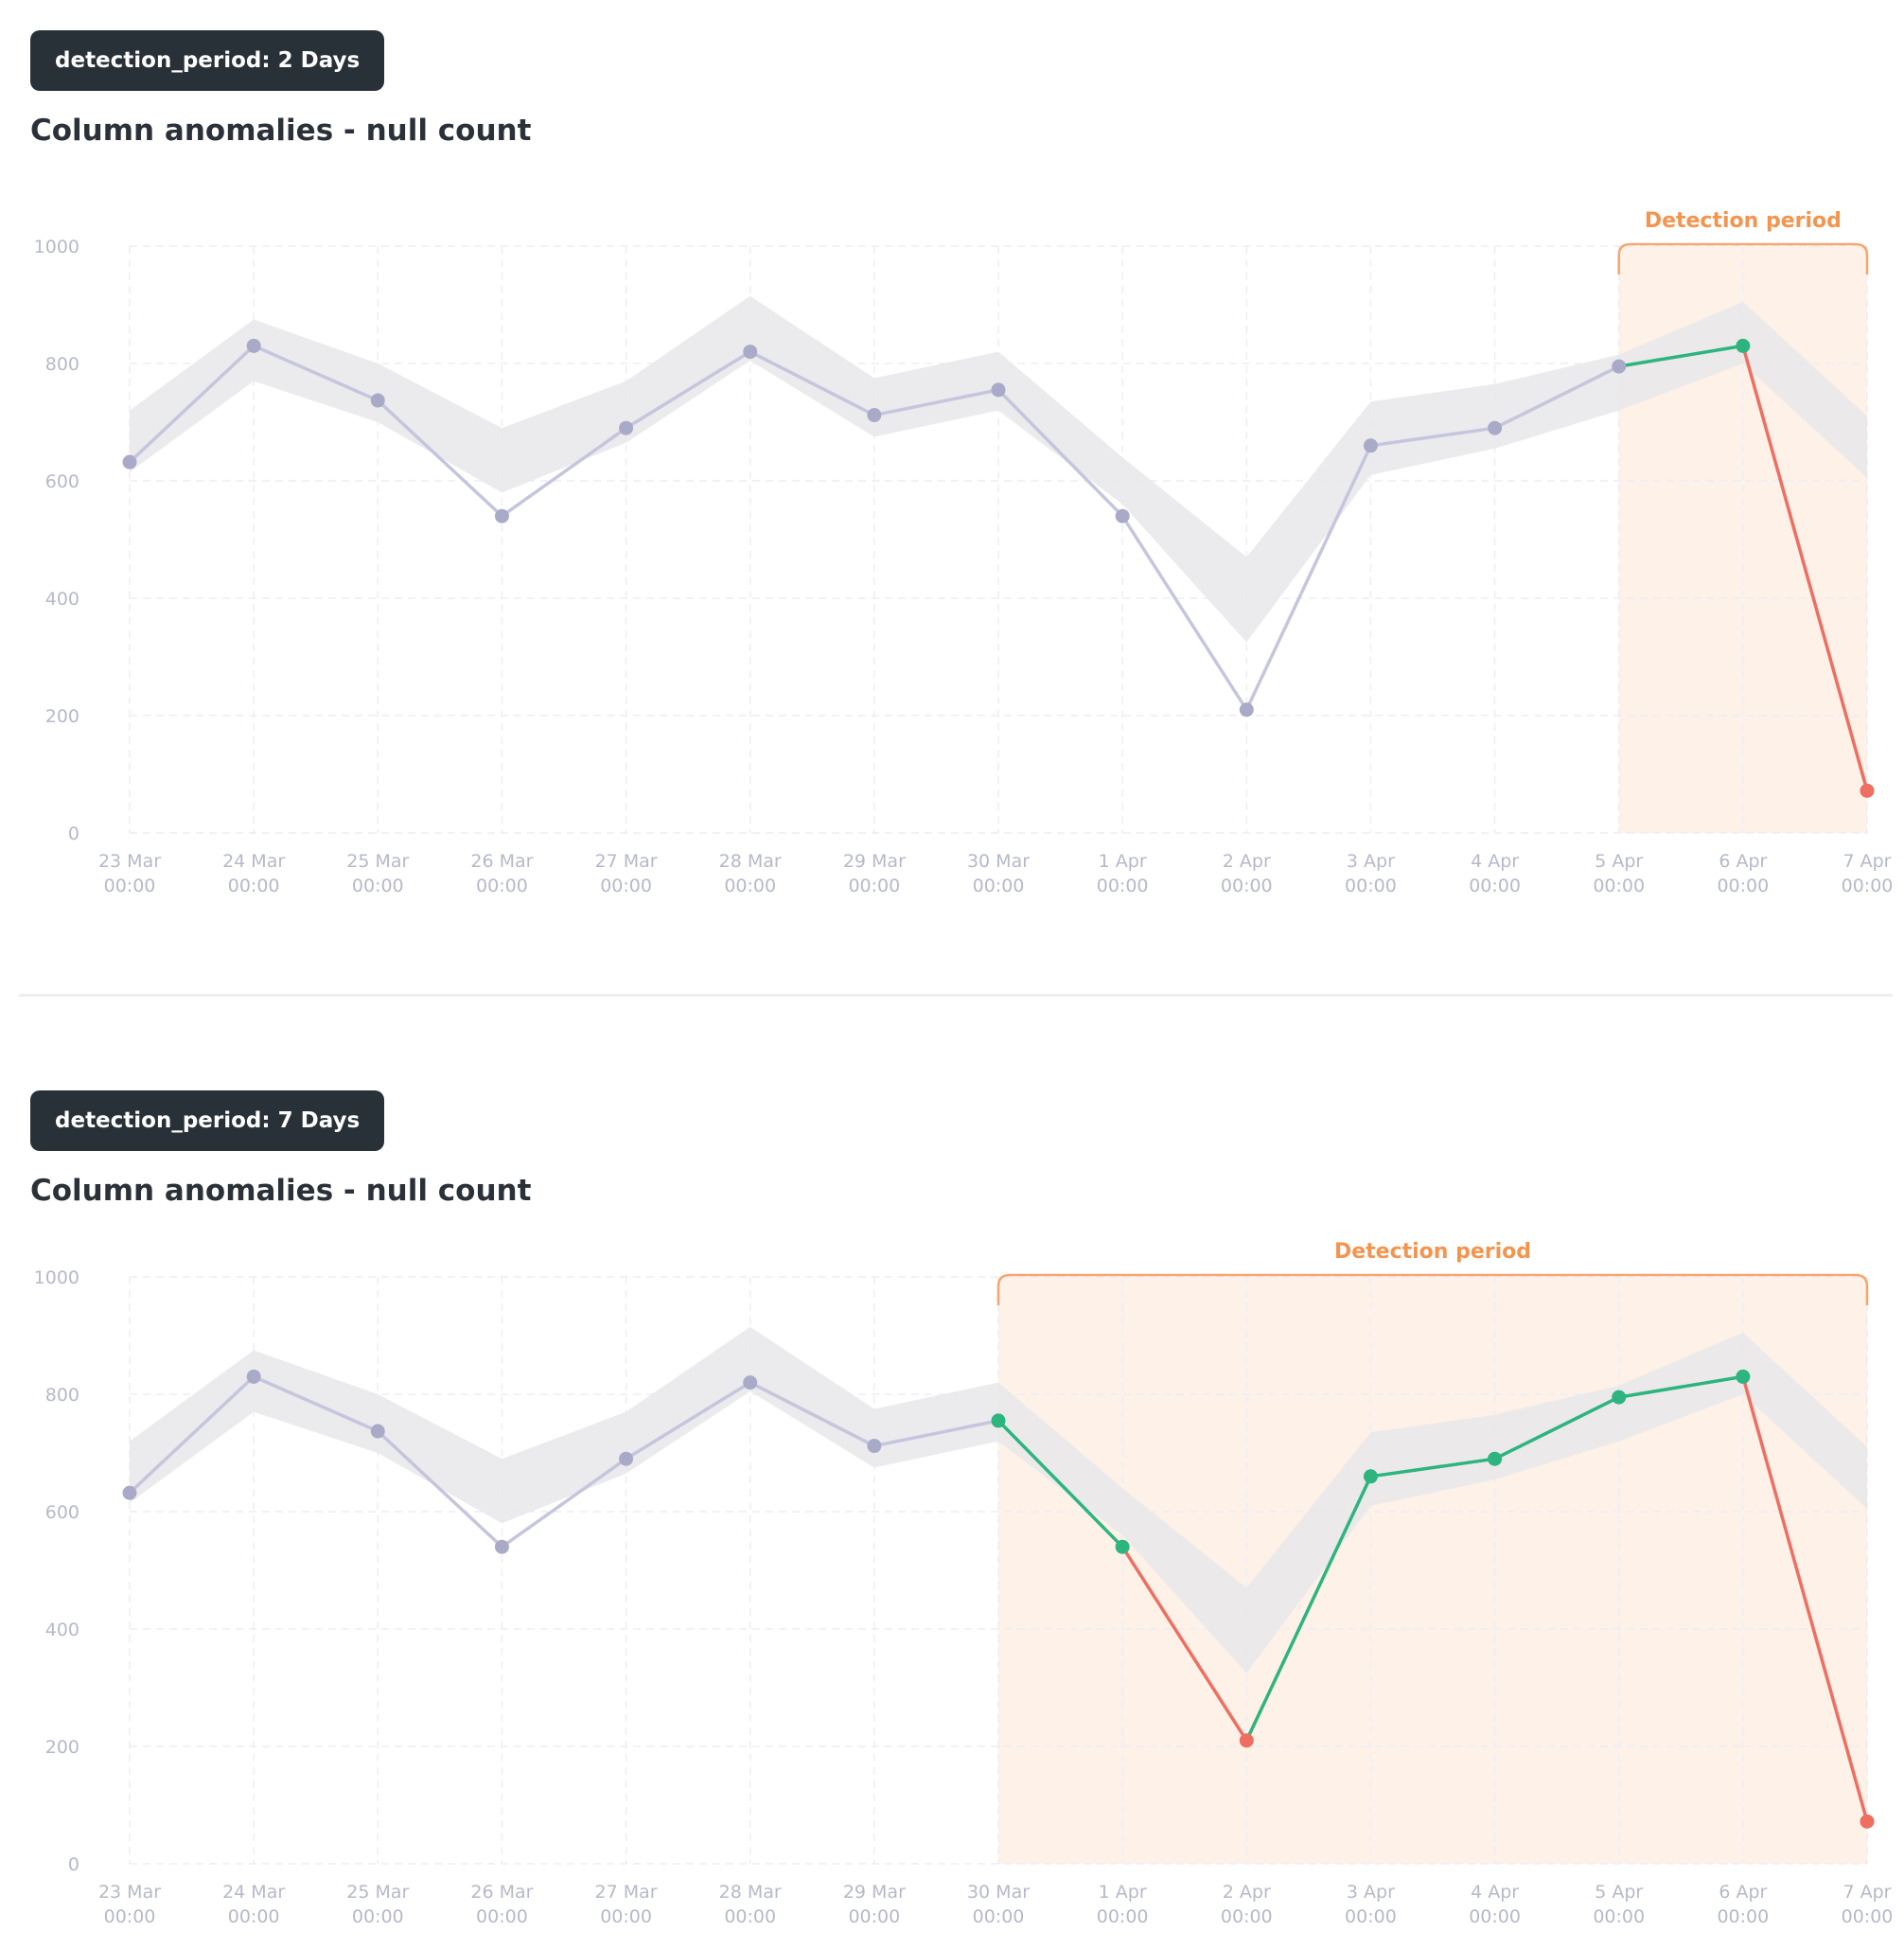 The width and height of the screenshot is (1904, 1948). Describe the element at coordinates (998, 861) in the screenshot. I see `x-tick-label: 30 Mar` at that location.